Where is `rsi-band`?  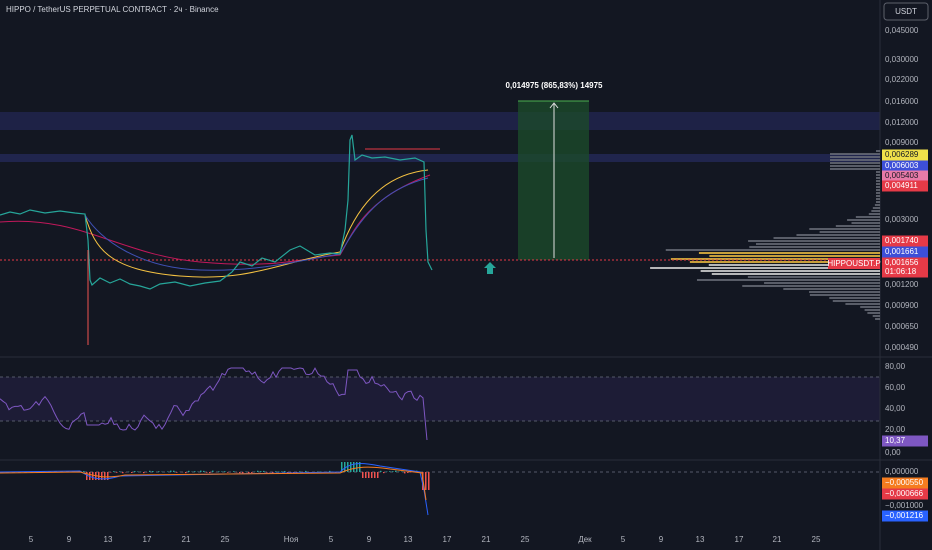 rsi-band is located at coordinates (440, 399).